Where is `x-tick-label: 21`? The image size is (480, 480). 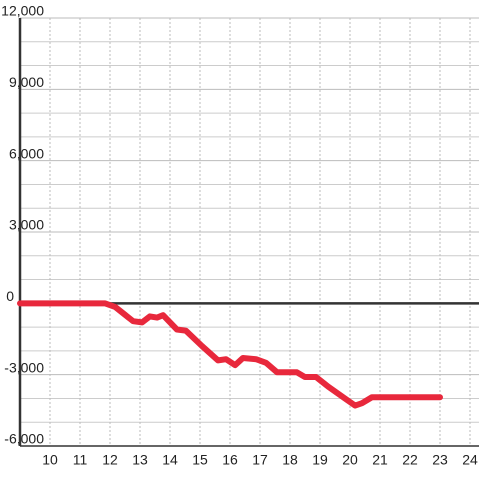 x-tick-label: 21 is located at coordinates (380, 460).